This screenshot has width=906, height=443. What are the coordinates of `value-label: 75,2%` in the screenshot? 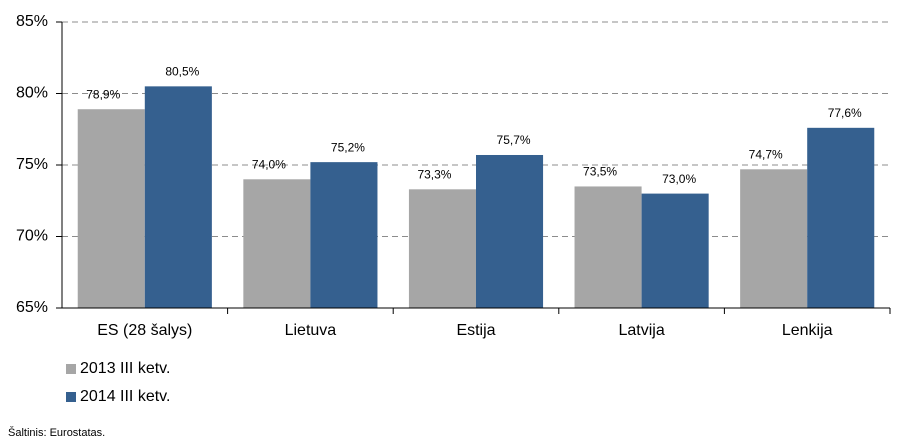 It's located at (348, 147).